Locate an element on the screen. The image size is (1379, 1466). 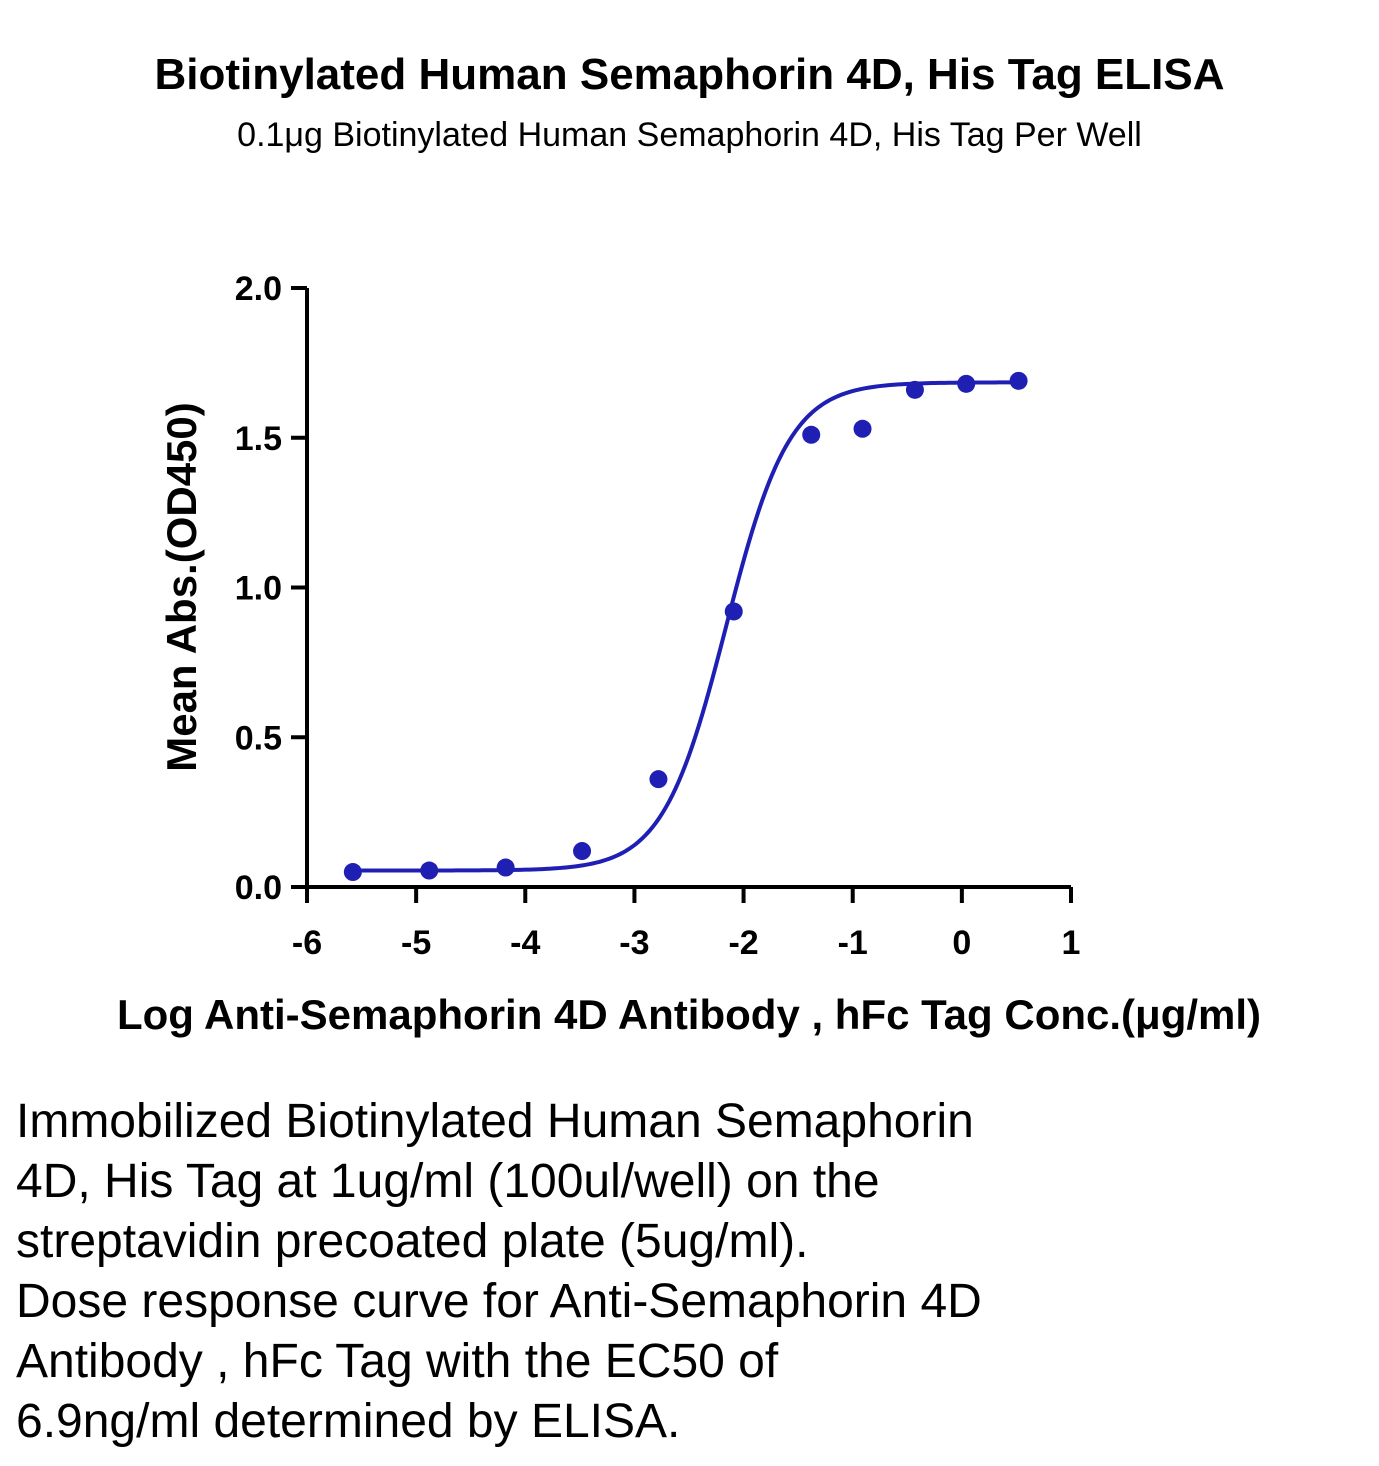
y-tick-label: 0.0 is located at coordinates (258, 888).